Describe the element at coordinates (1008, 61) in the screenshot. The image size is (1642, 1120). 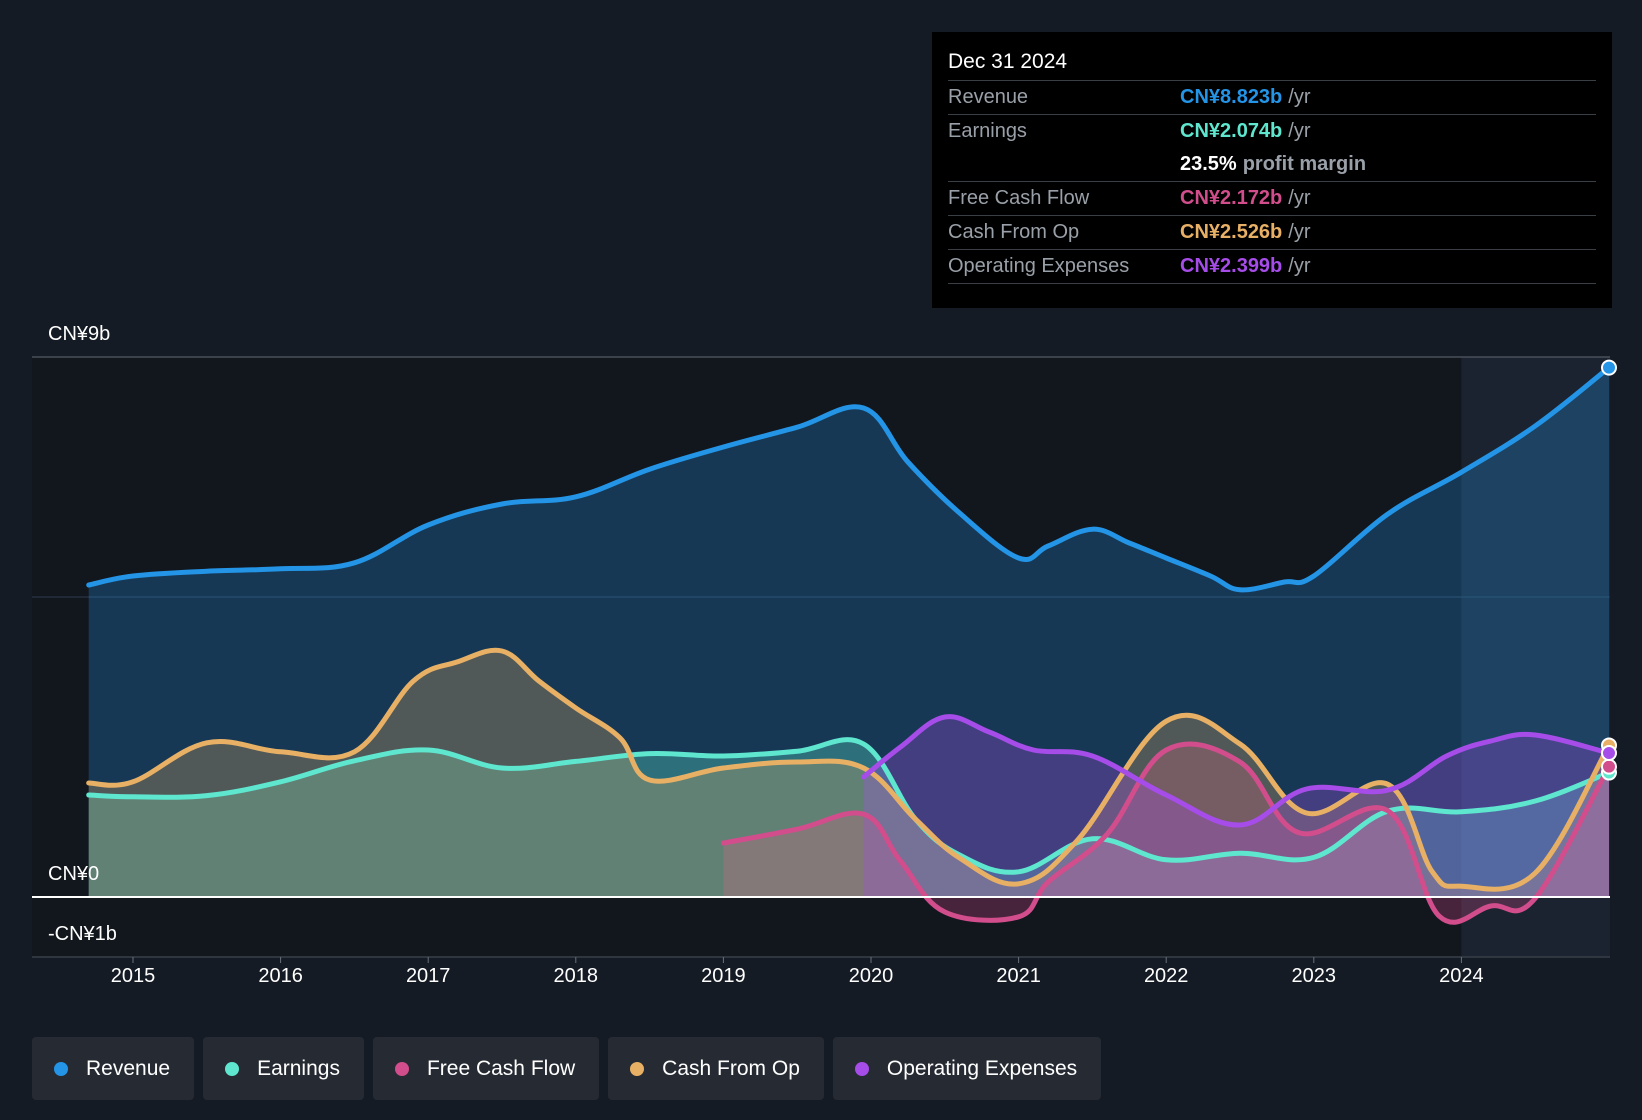
I see `tooltip-date: Dec 31 2024` at that location.